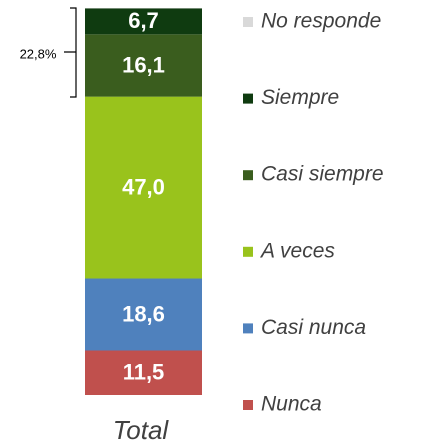  I want to click on value-label: 6,7, so click(143, 20).